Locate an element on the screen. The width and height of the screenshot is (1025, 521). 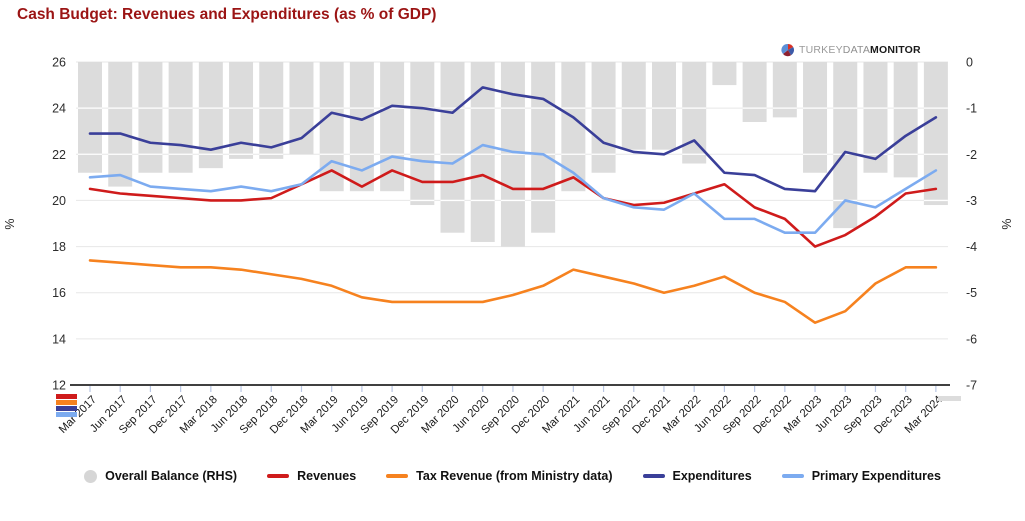
primary-expenditures-line is located at coordinates (513, 189).